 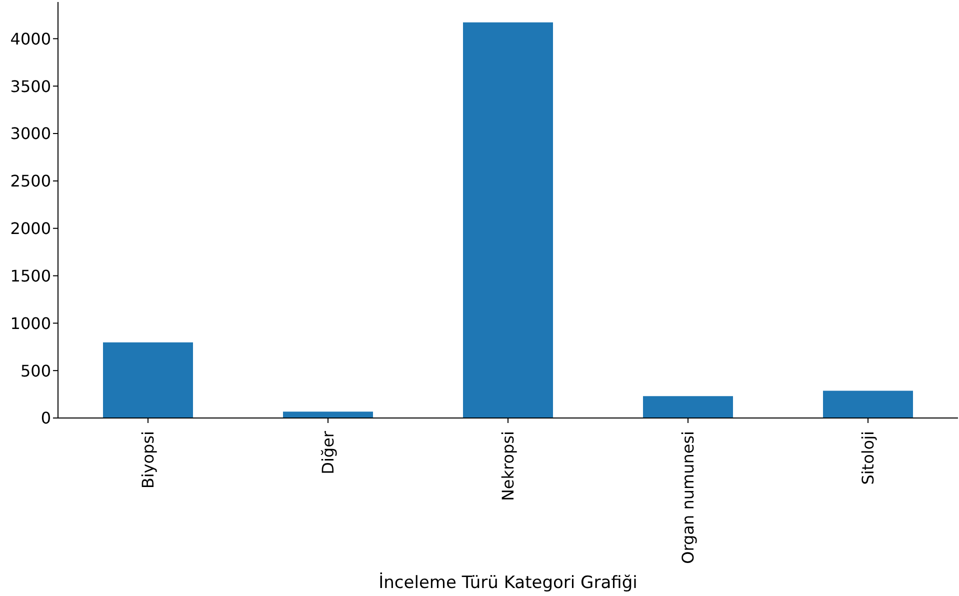 What do you see at coordinates (30, 134) in the screenshot?
I see `y-tick-label: 3000` at bounding box center [30, 134].